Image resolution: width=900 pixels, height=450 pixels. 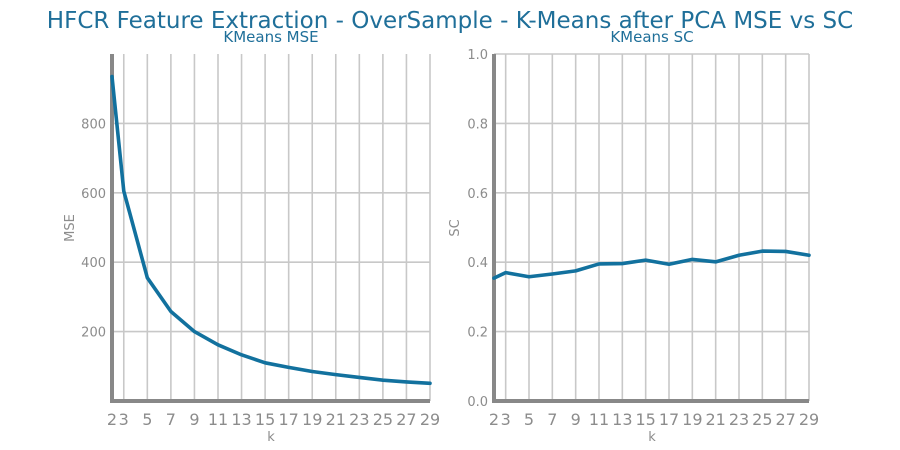 What do you see at coordinates (477, 333) in the screenshot?
I see `sc-y-tick-label: 0.2` at bounding box center [477, 333].